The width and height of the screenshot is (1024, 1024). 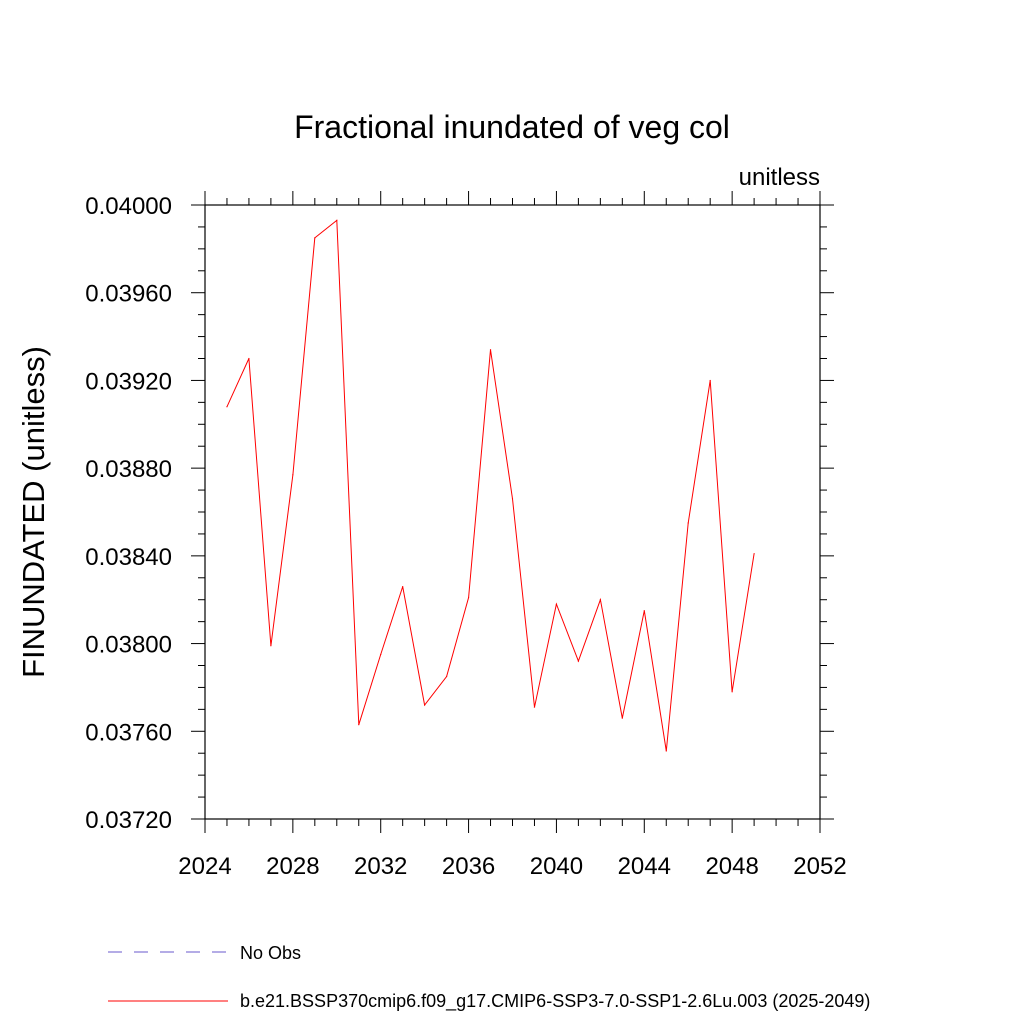 What do you see at coordinates (512, 127) in the screenshot?
I see `chart-title: Fractional inundated of veg col` at bounding box center [512, 127].